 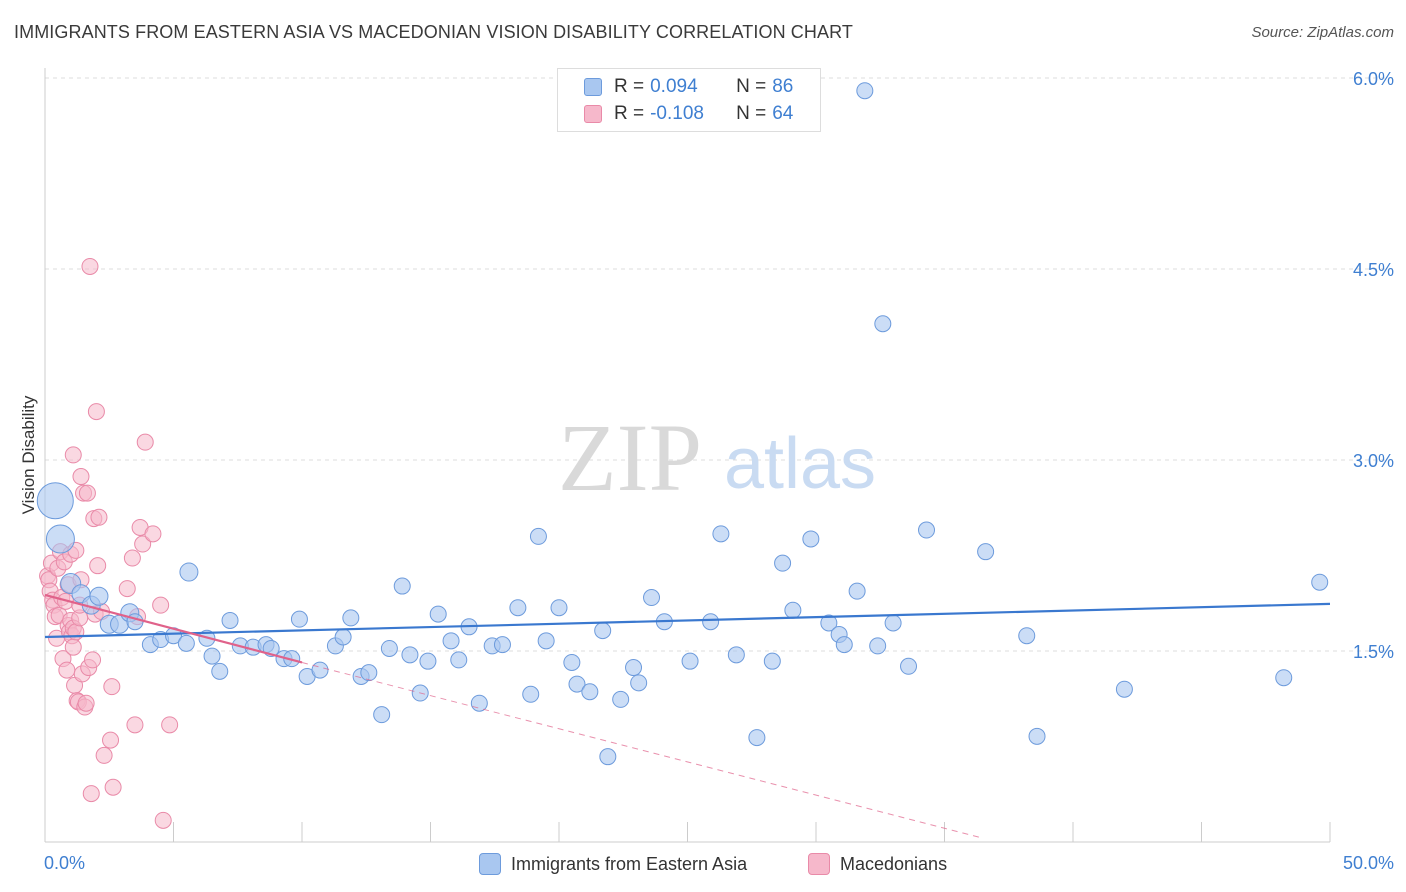 I want to click on legend-swatch-pink, so click(x=593, y=114).